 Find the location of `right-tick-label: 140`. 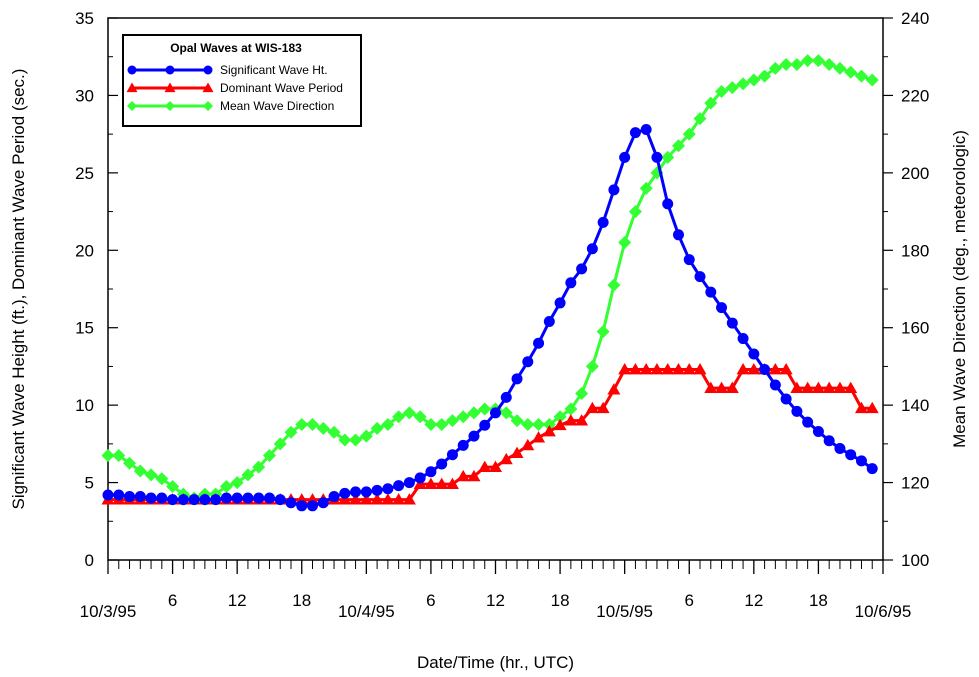

right-tick-label: 140 is located at coordinates (915, 405).